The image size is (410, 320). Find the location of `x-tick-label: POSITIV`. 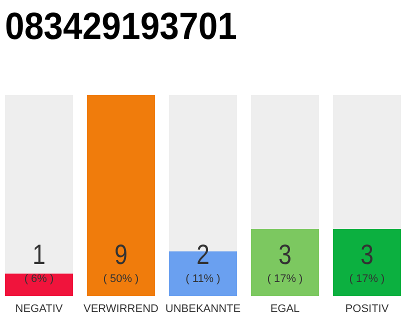

x-tick-label: POSITIV is located at coordinates (367, 309).